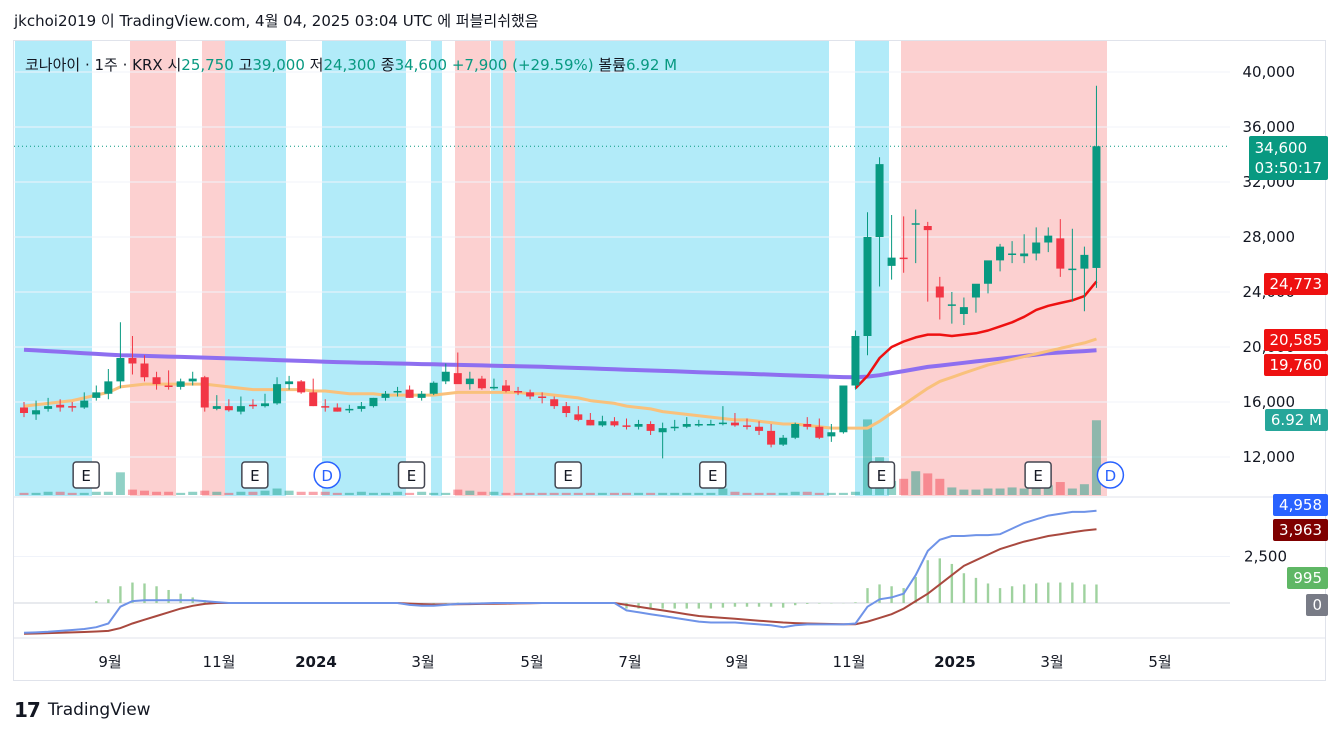 The image size is (1341, 735). What do you see at coordinates (422, 662) in the screenshot?
I see `time-tick-label: 3월` at bounding box center [422, 662].